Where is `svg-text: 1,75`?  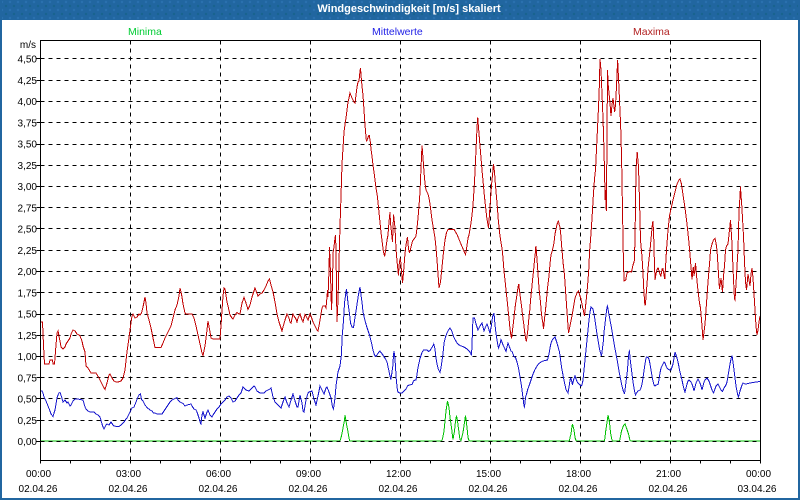
svg-text: 1,75 is located at coordinates (28, 293).